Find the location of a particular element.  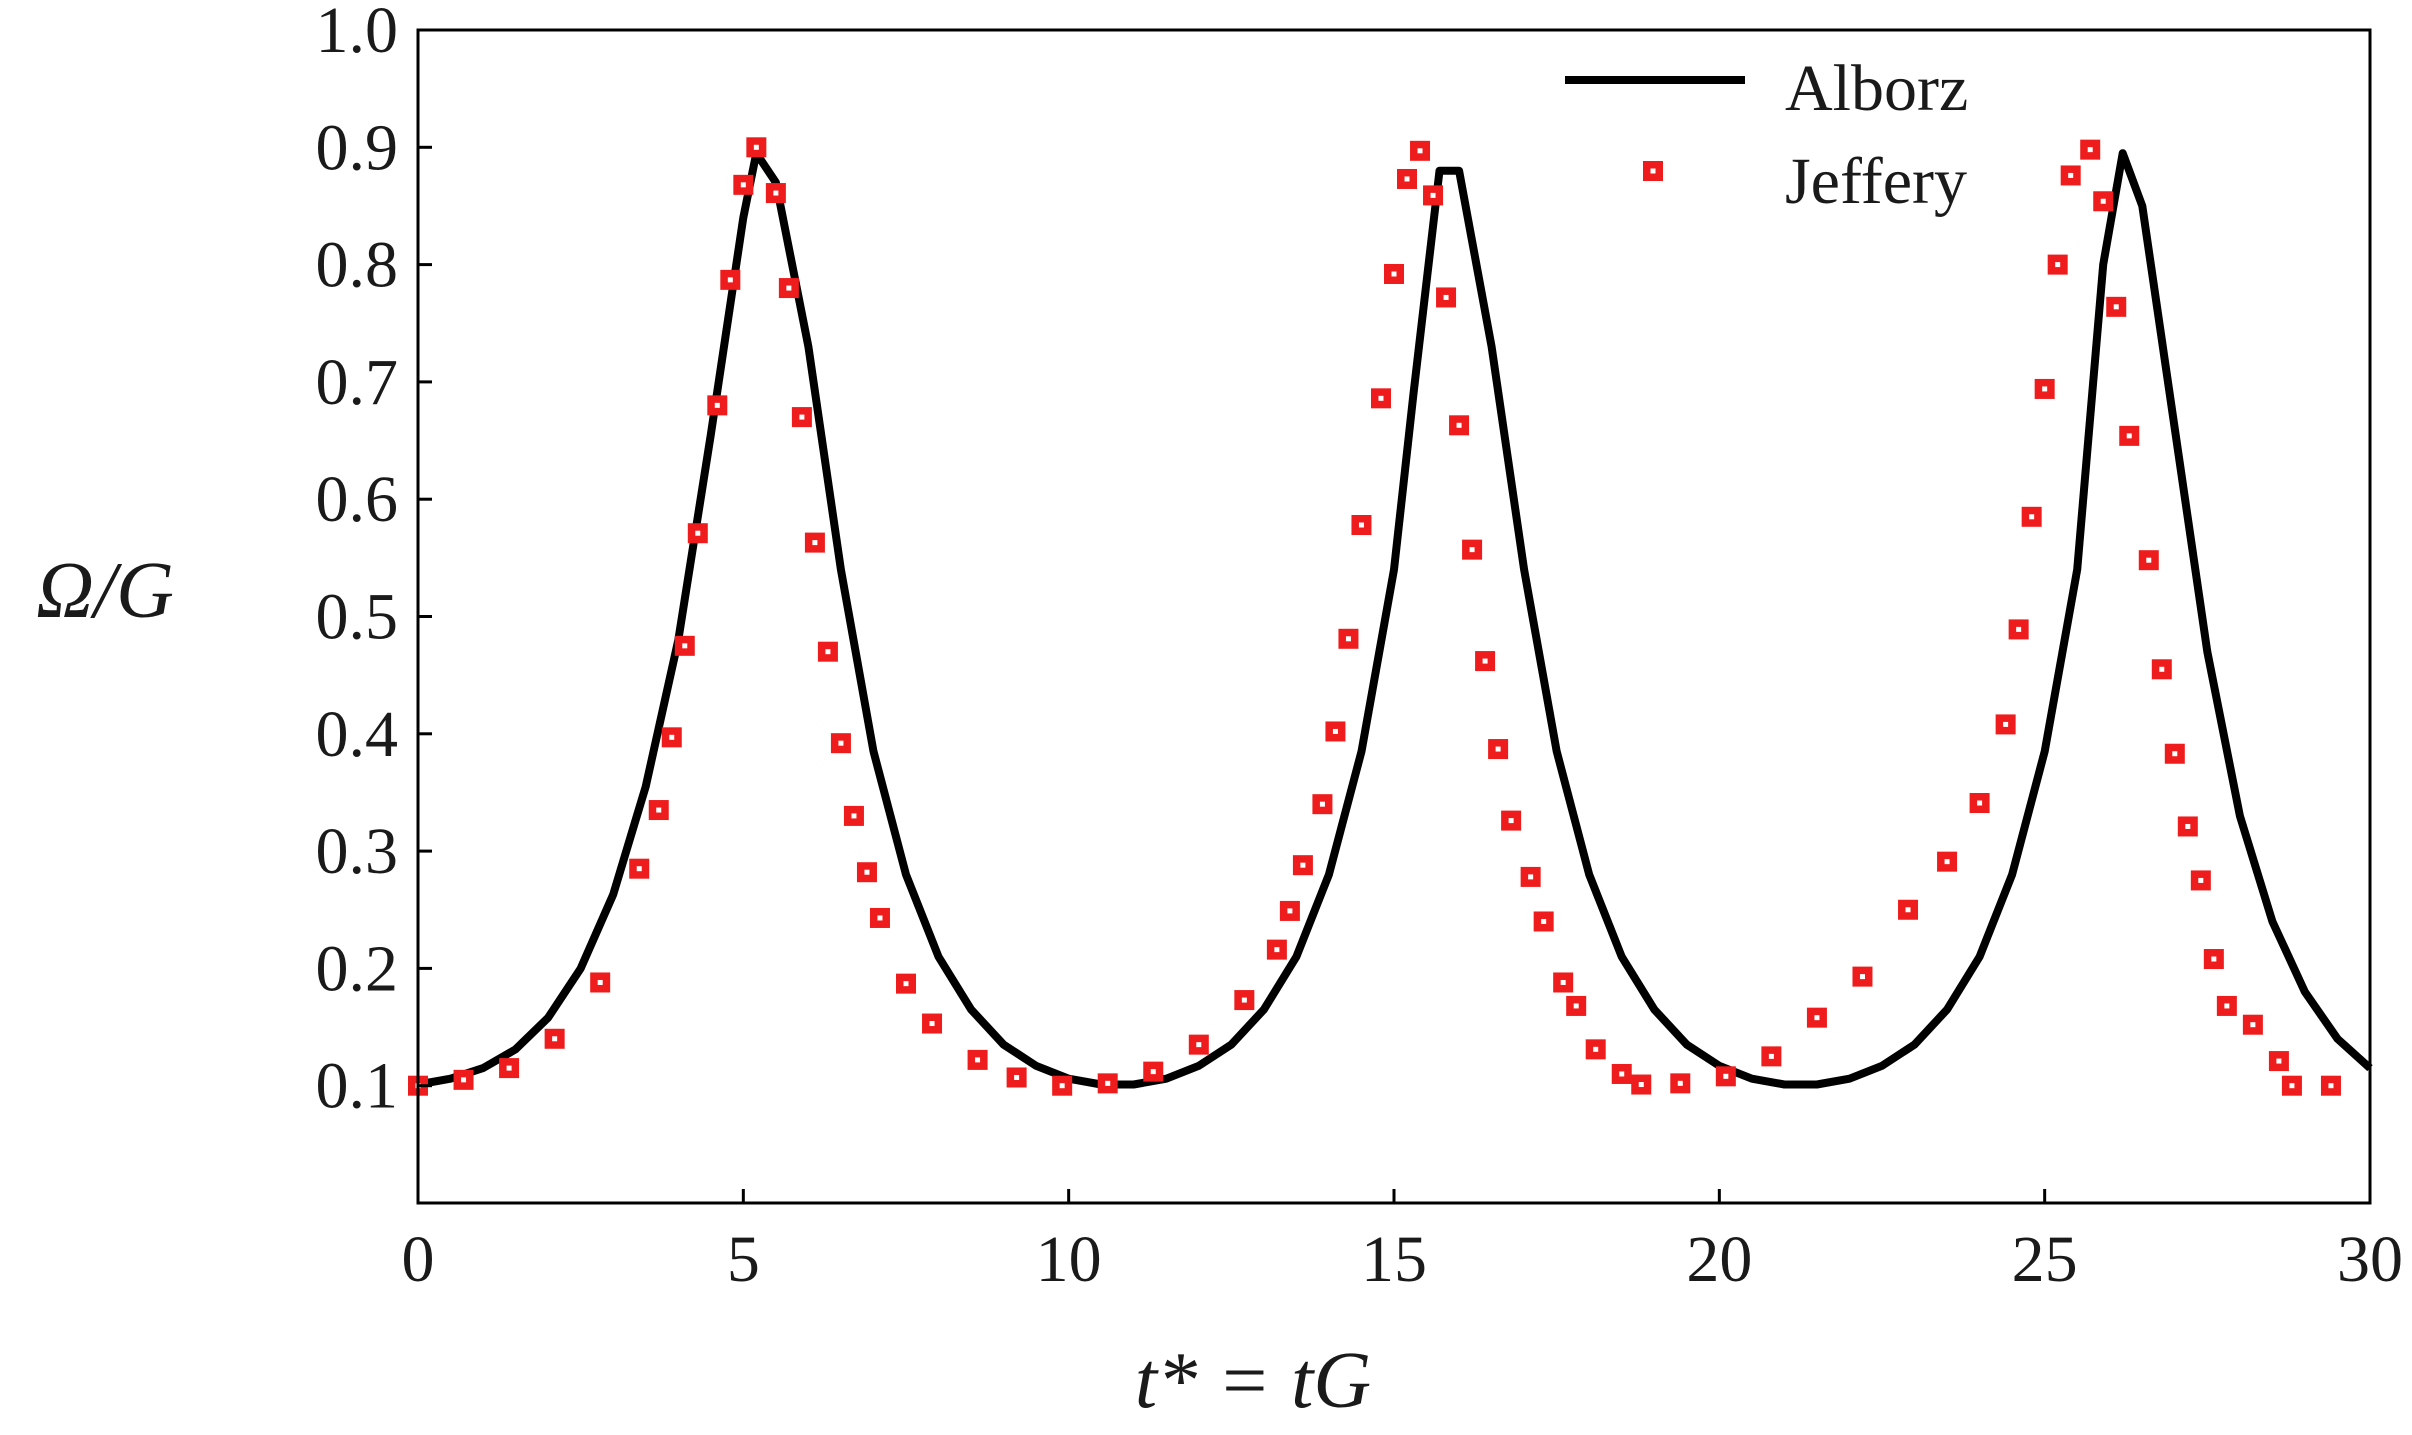

y-tick-label: 0.1 is located at coordinates (357, 1086).